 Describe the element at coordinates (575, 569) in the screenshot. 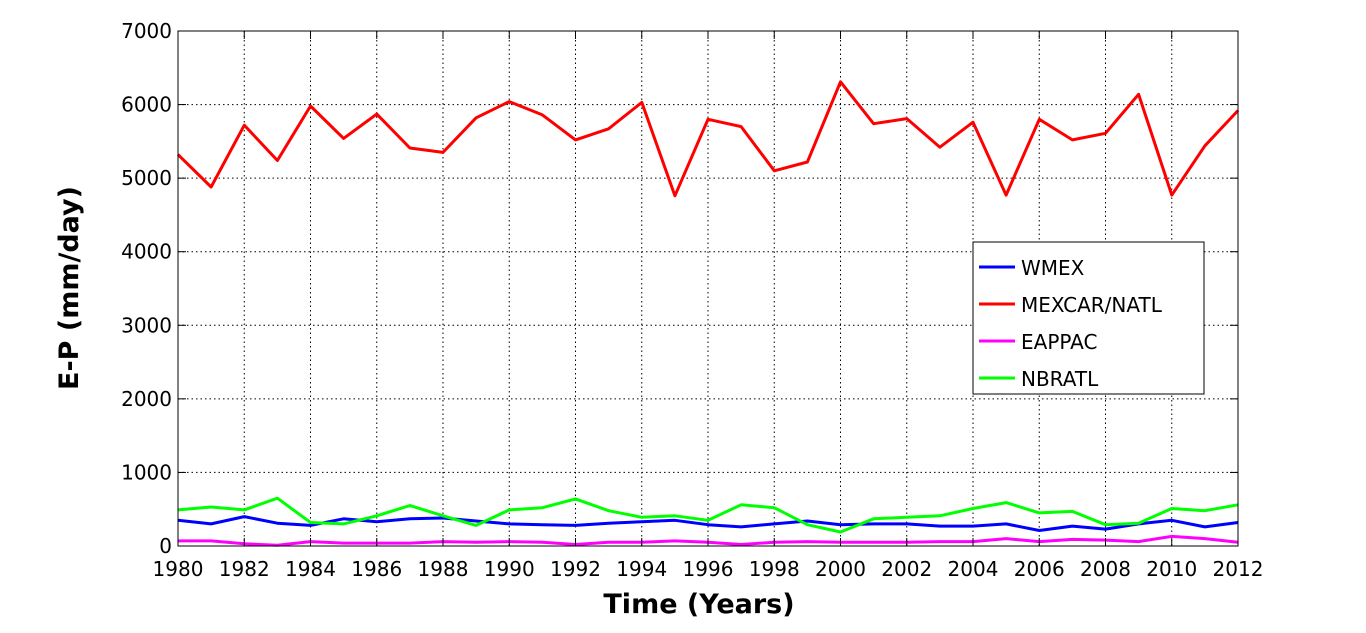

I see `x-tick-label: 1992` at that location.